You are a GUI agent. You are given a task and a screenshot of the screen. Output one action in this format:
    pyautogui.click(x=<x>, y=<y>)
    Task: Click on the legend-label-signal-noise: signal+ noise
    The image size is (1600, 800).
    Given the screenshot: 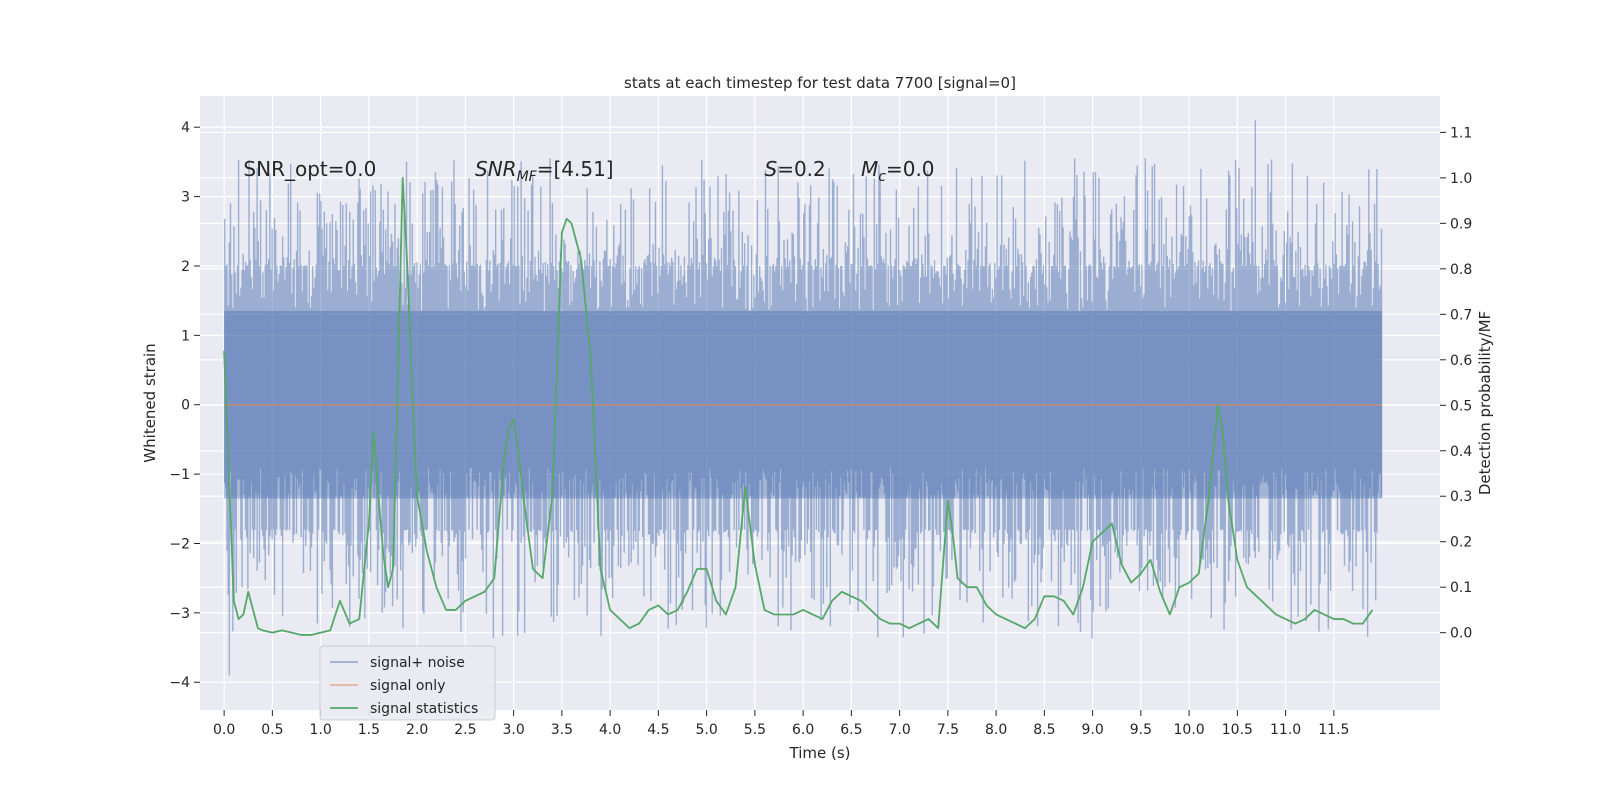 What is the action you would take?
    pyautogui.click(x=417, y=663)
    